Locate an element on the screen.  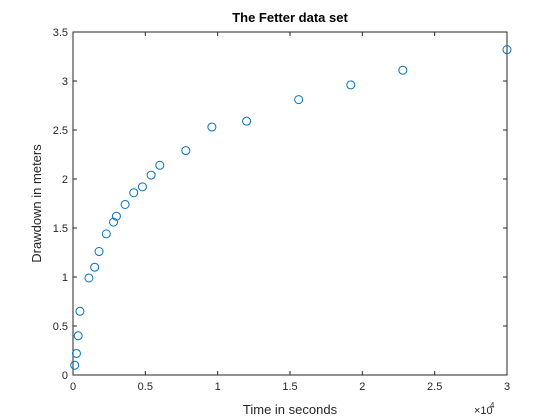
y-tick-label: 1.5 is located at coordinates (60, 229).